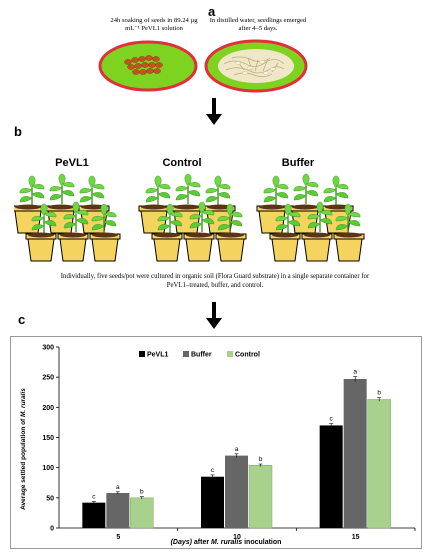 This screenshot has width=429, height=553. I want to click on arrow-down-icon-a, so click(214, 111).